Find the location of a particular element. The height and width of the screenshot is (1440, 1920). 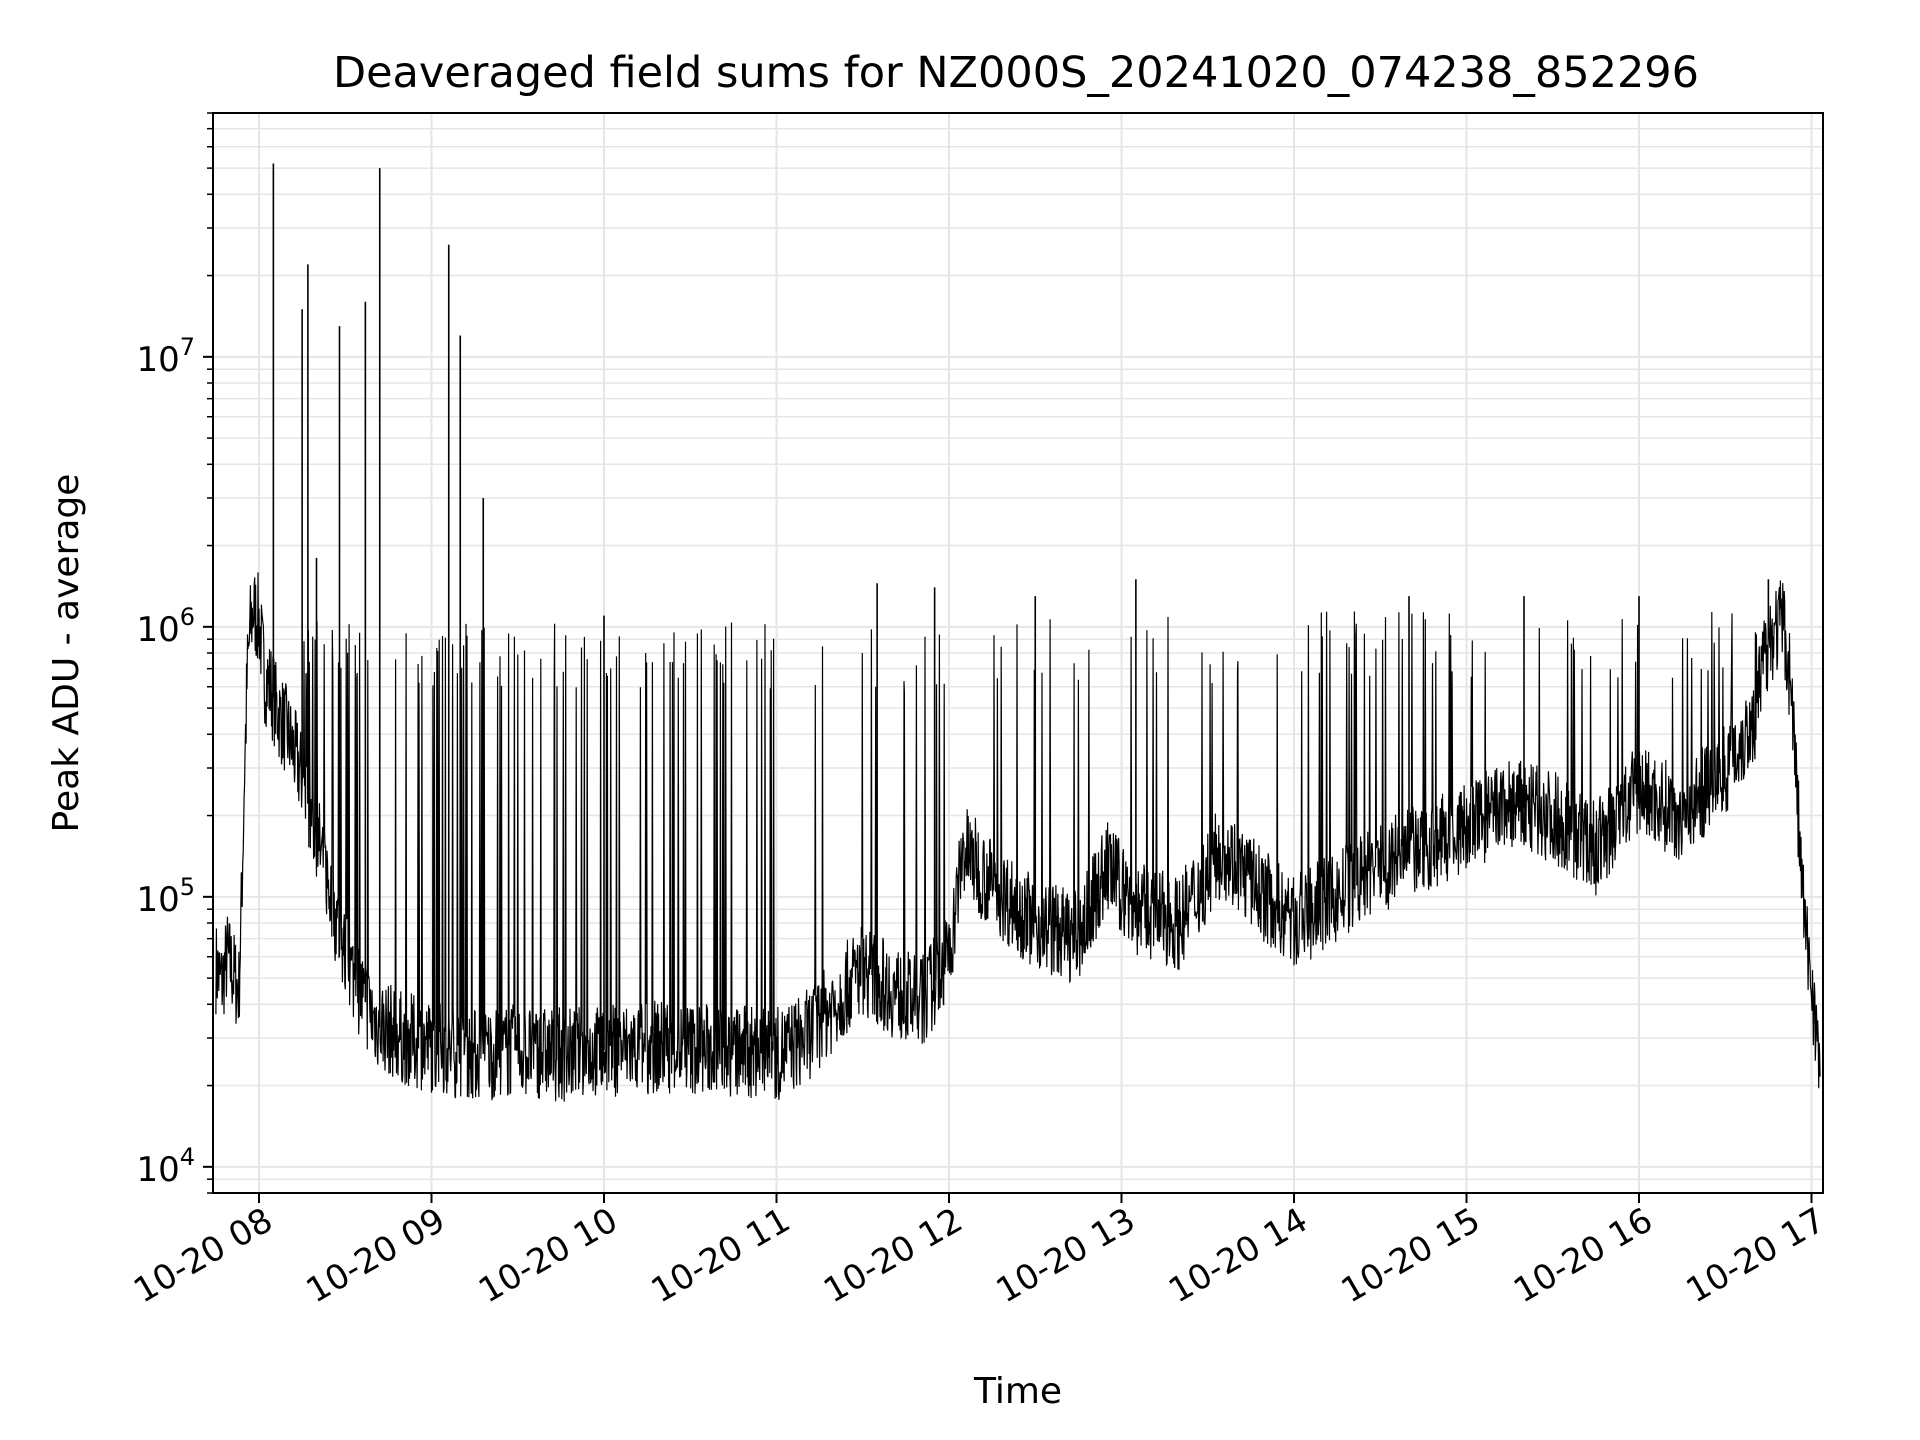

x-tick-label: 10-20 08 is located at coordinates (203, 1255).